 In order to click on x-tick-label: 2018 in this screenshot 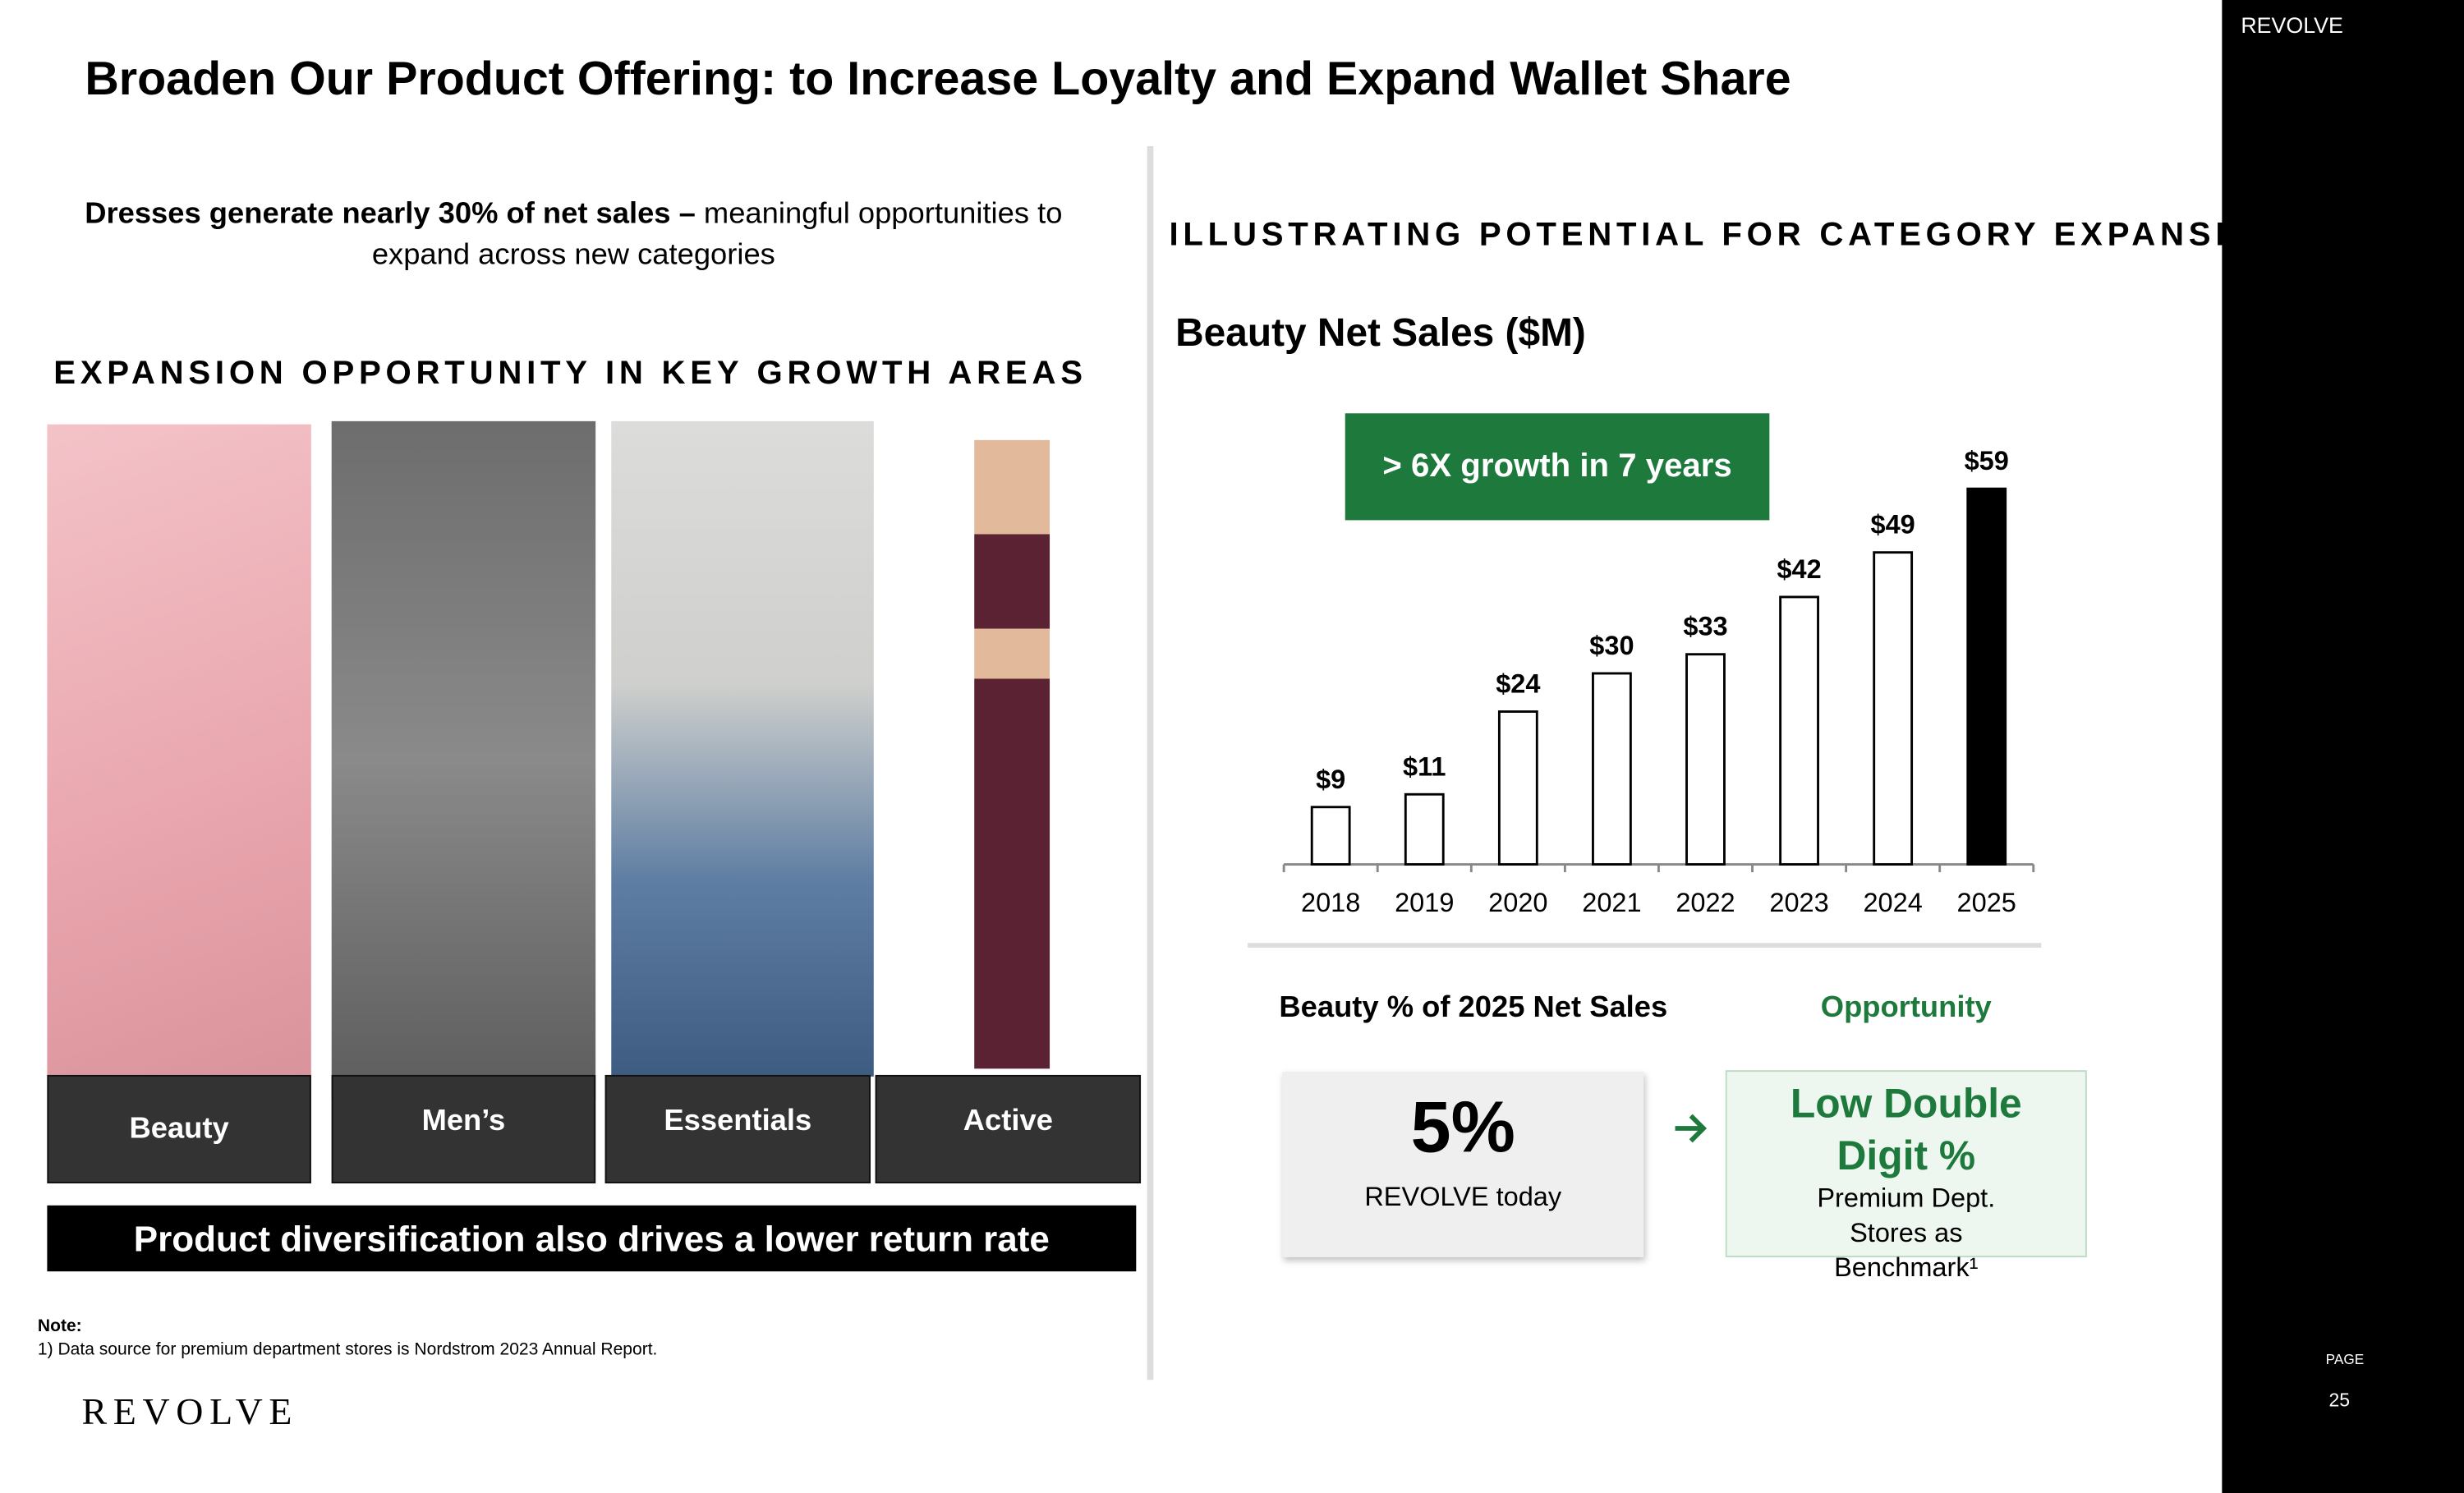, I will do `click(1330, 903)`.